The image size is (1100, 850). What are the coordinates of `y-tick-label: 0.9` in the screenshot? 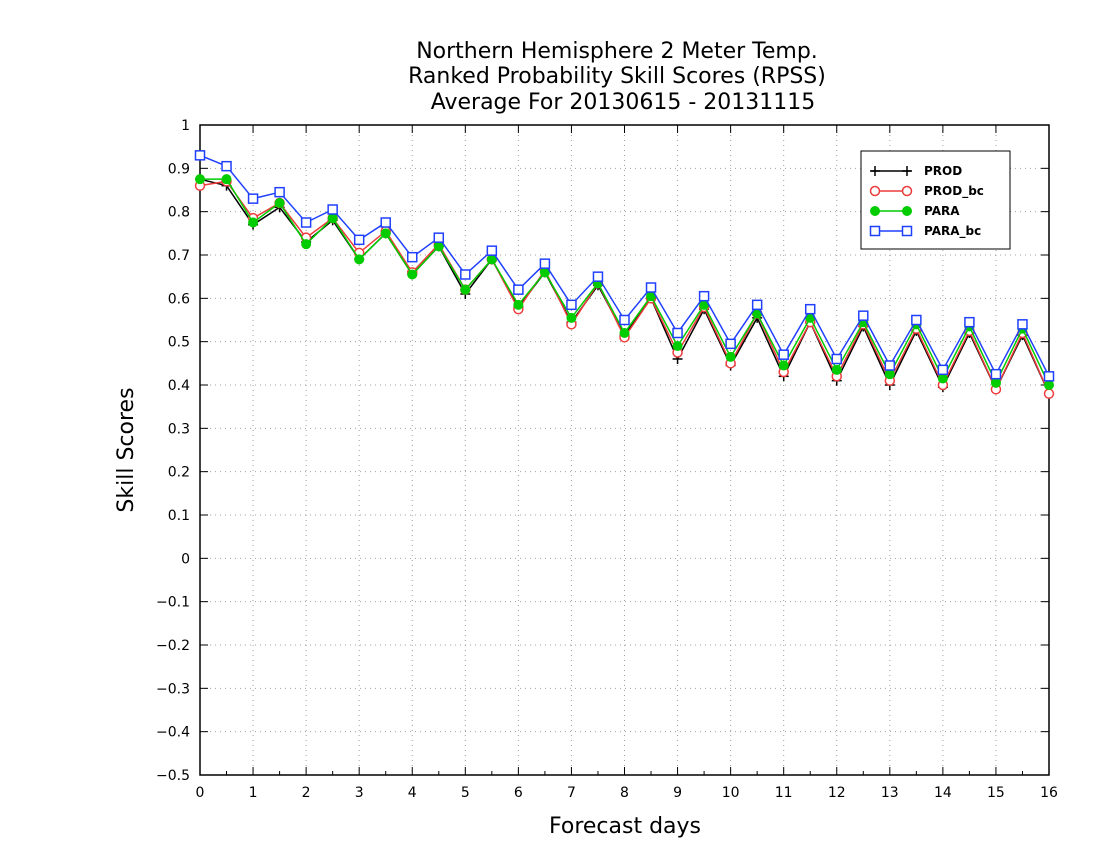 It's located at (179, 169).